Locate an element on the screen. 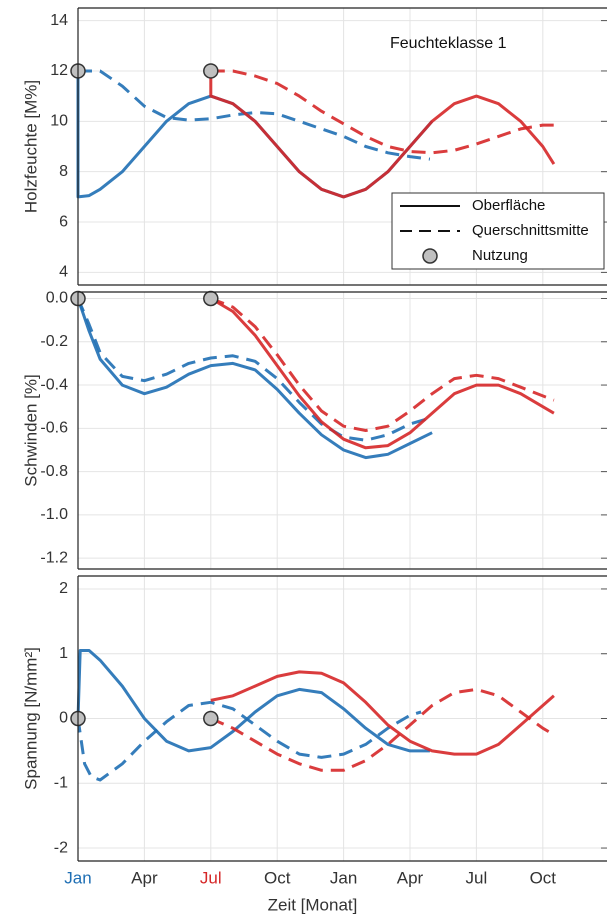  y-tick-label: -1.0 is located at coordinates (54, 514).